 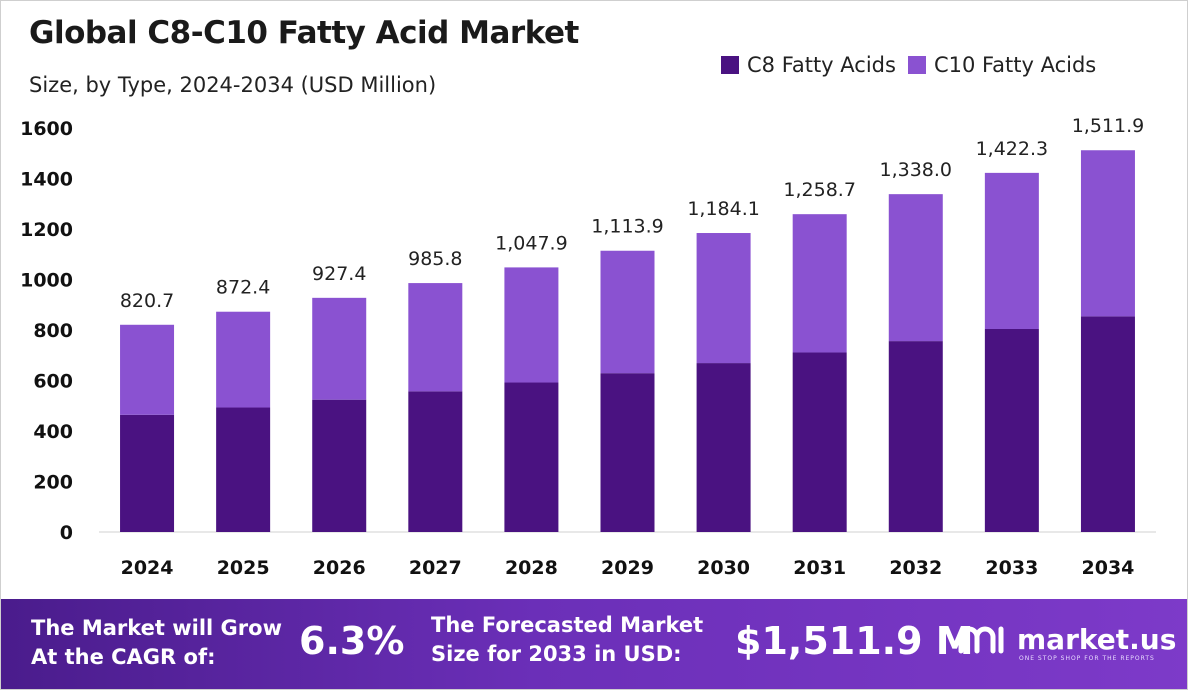 I want to click on bar-total-label: 820.7, so click(x=147, y=301).